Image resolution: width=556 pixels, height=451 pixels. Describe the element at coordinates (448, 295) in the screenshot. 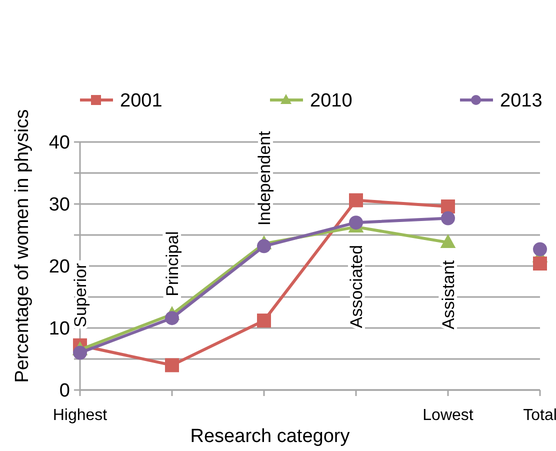

I see `annotation: Assistant` at that location.